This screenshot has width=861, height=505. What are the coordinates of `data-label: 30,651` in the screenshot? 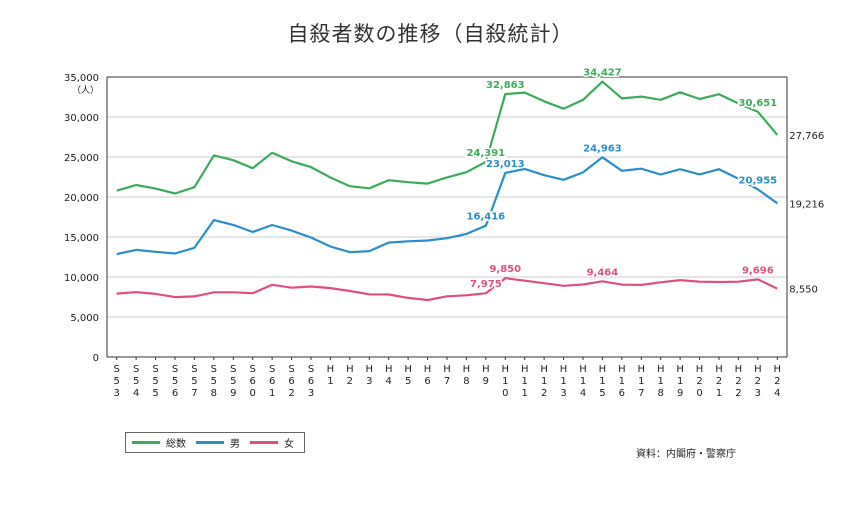 It's located at (758, 103).